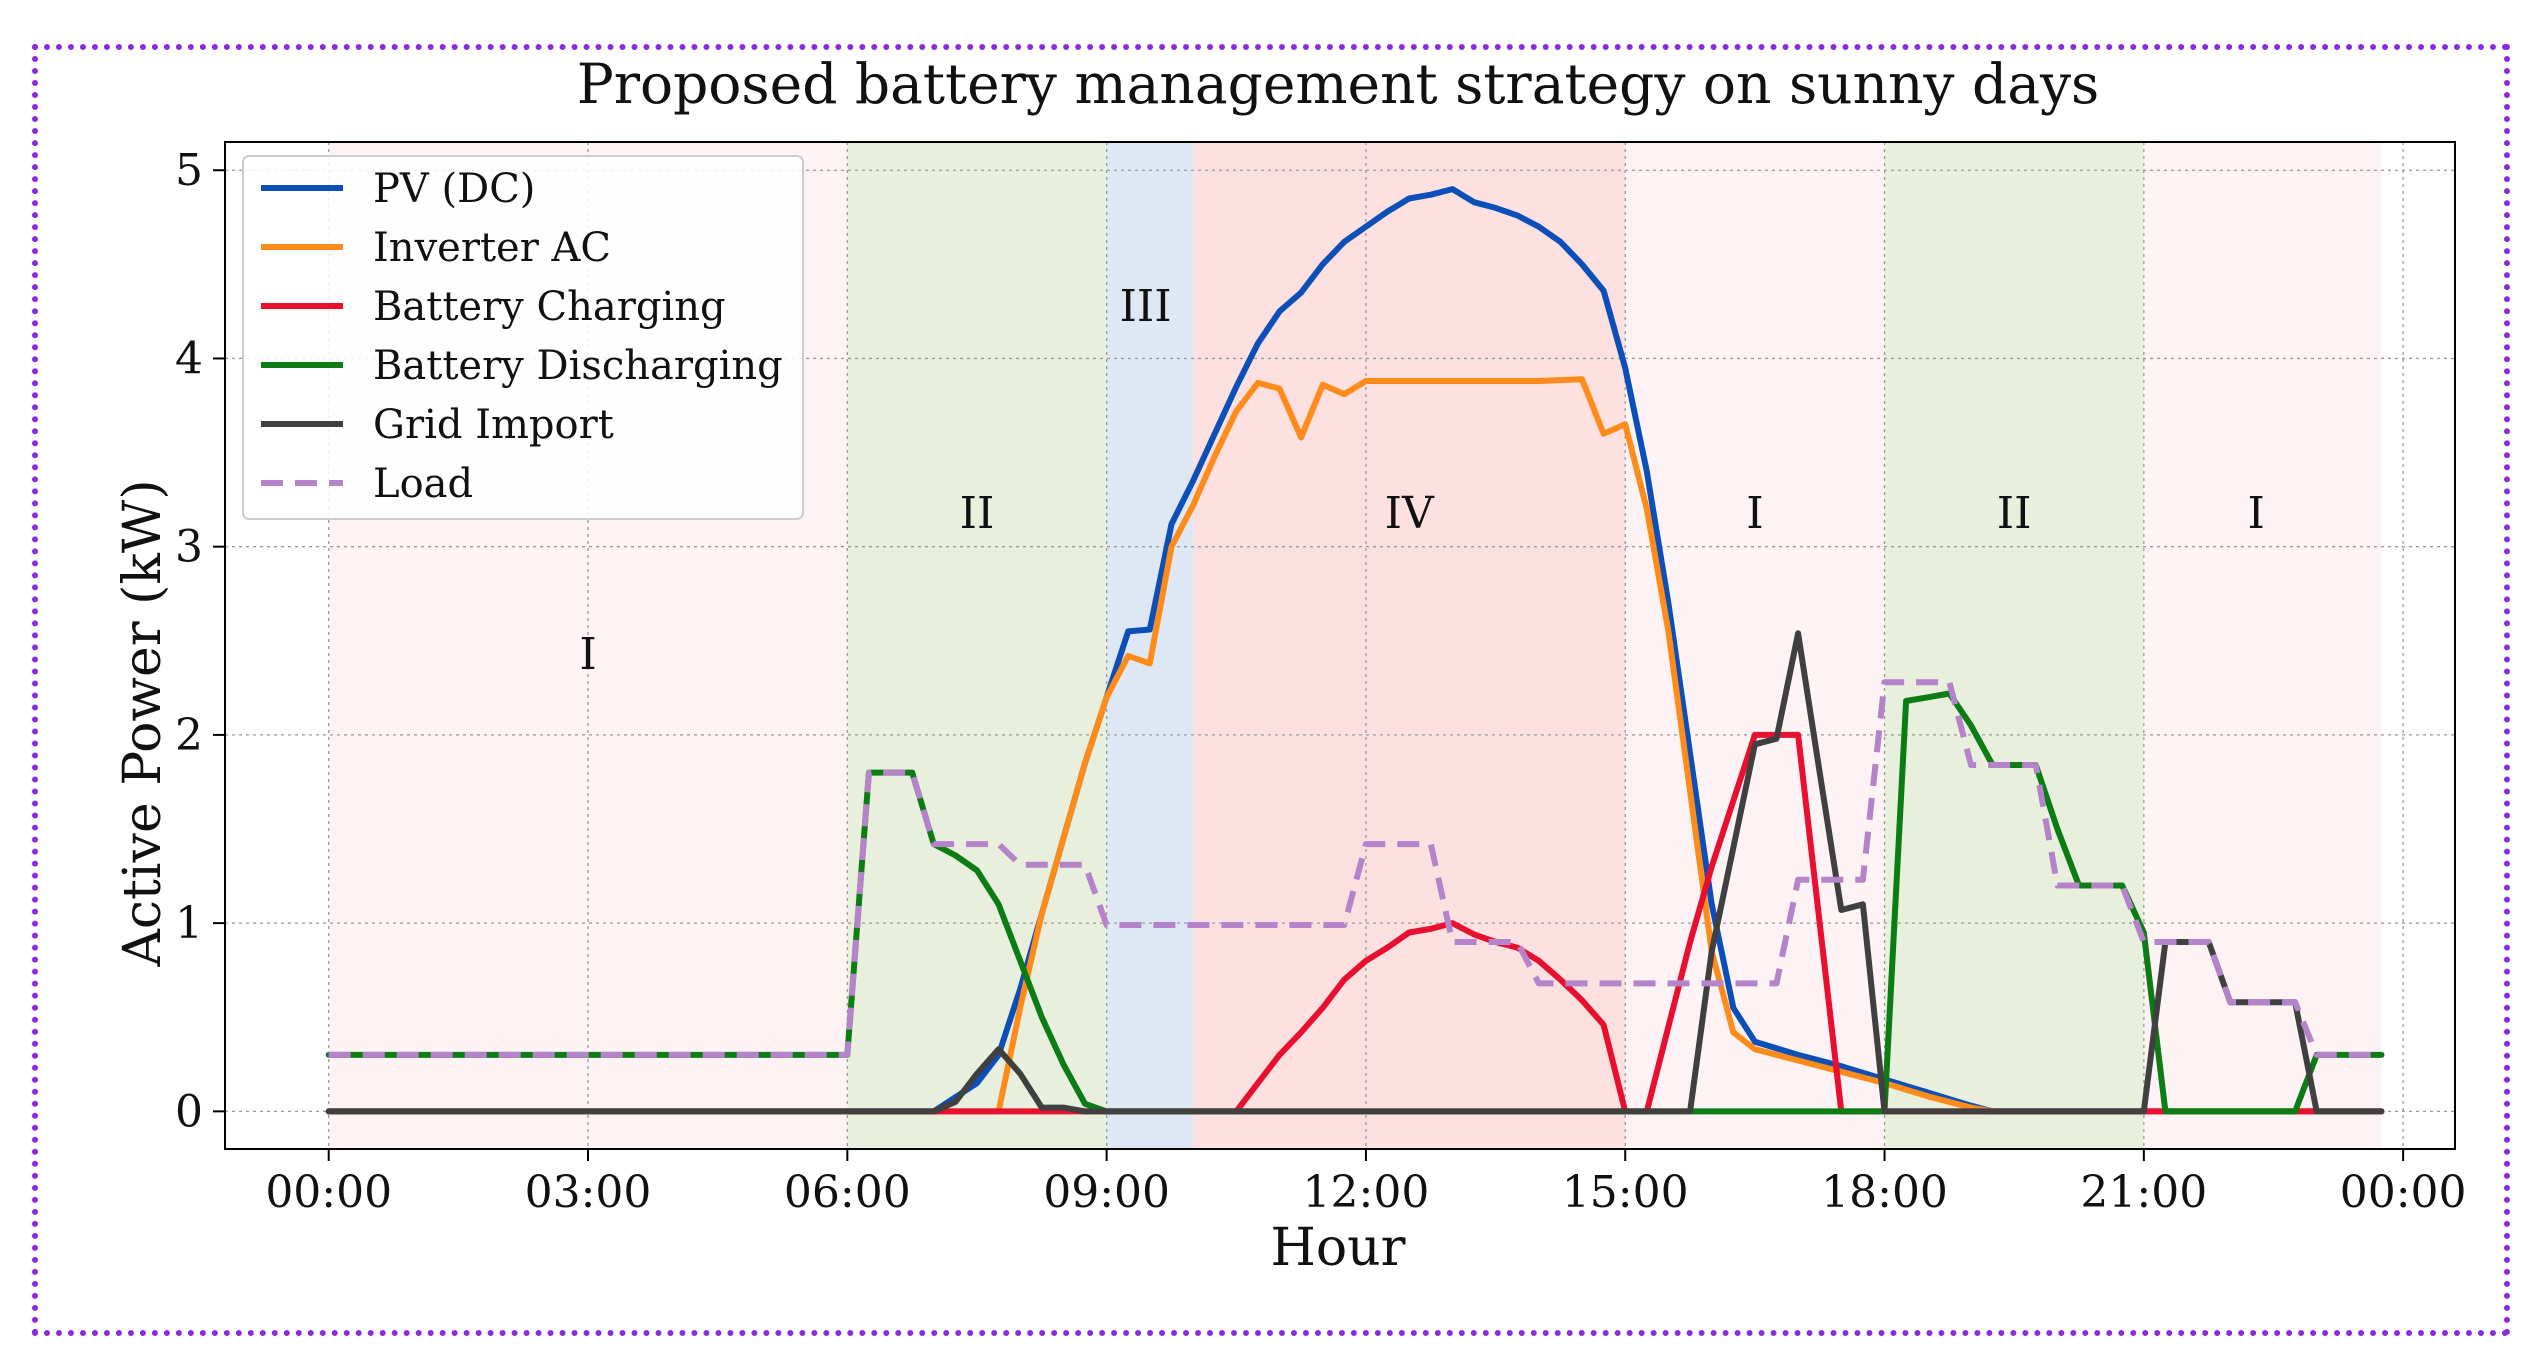 This screenshot has width=2546, height=1371. I want to click on x-tick-label-0: 00:00, so click(328, 1192).